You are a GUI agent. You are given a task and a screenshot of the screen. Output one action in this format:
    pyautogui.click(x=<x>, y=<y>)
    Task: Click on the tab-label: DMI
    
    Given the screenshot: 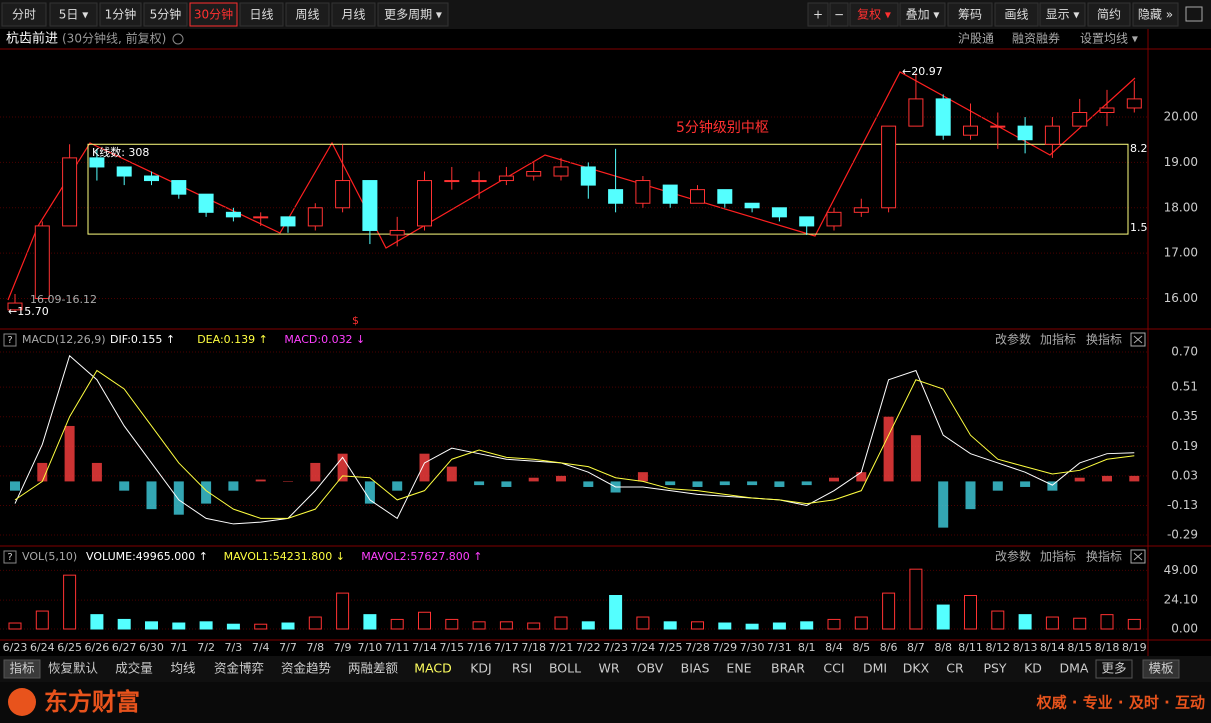 What is the action you would take?
    pyautogui.click(x=875, y=668)
    